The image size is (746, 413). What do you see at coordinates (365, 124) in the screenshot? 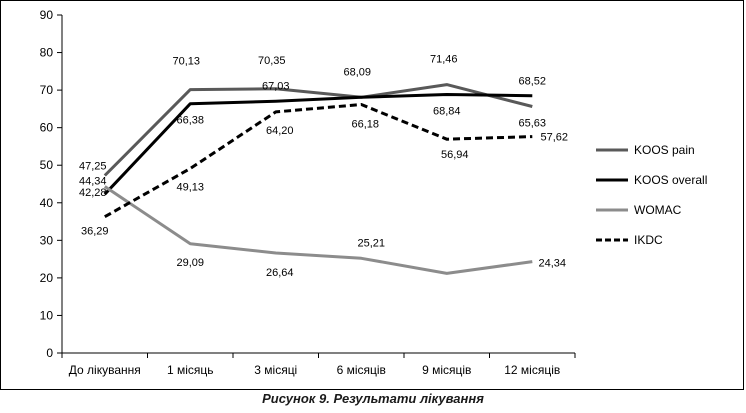
I see `data-label-ikdc: 66,18` at bounding box center [365, 124].